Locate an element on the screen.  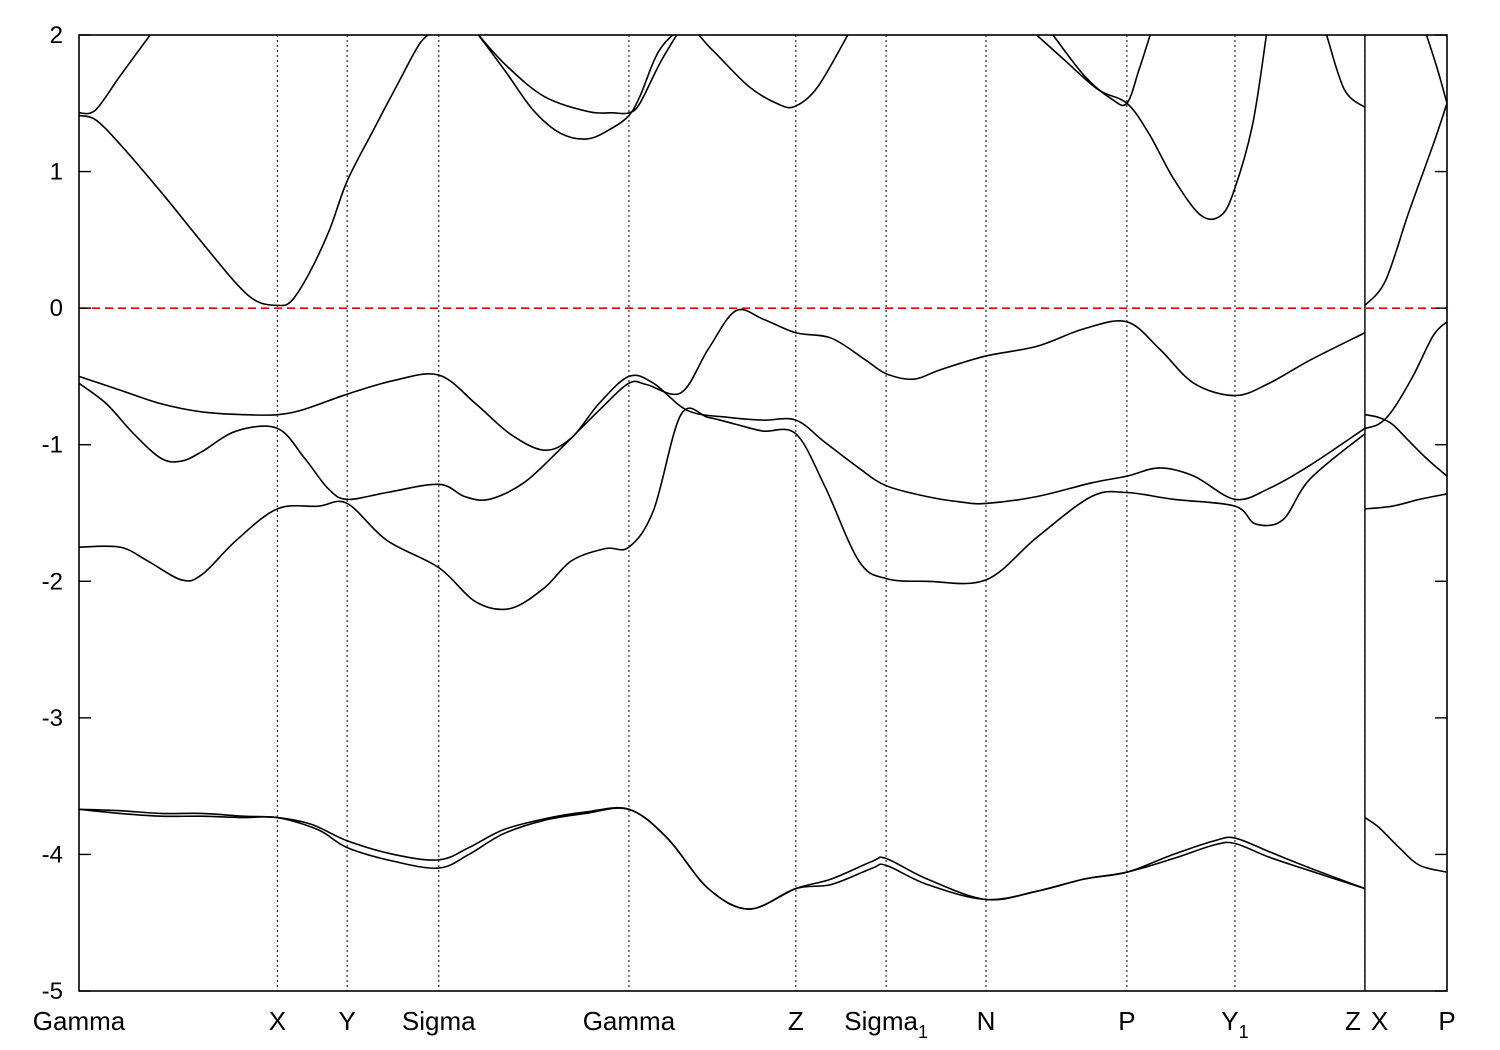
kpoint-label-9: Y1 is located at coordinates (1234, 1024).